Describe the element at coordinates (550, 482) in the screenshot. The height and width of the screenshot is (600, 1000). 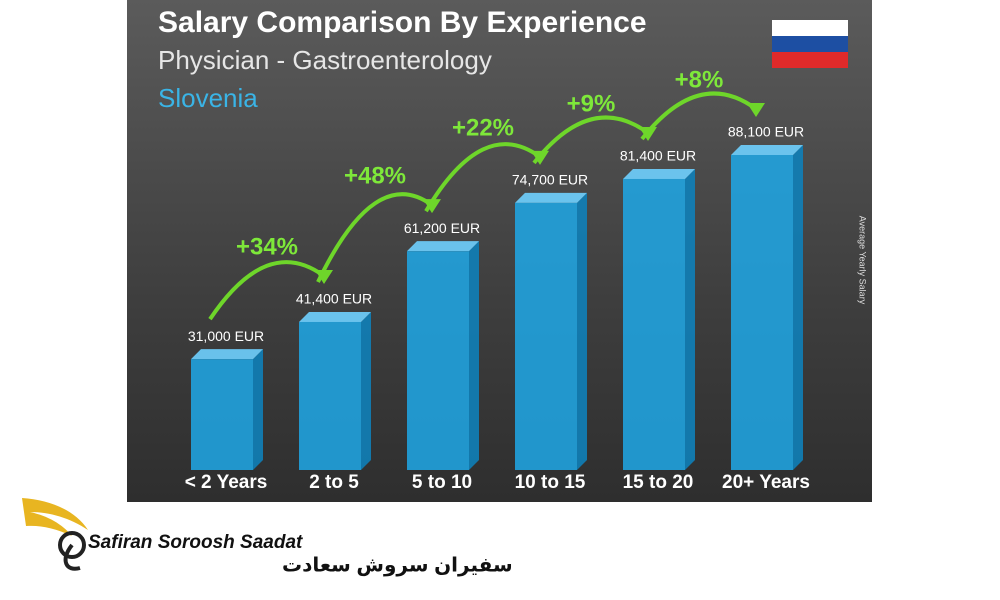
I see `x-tick-label: 10 to 15` at that location.